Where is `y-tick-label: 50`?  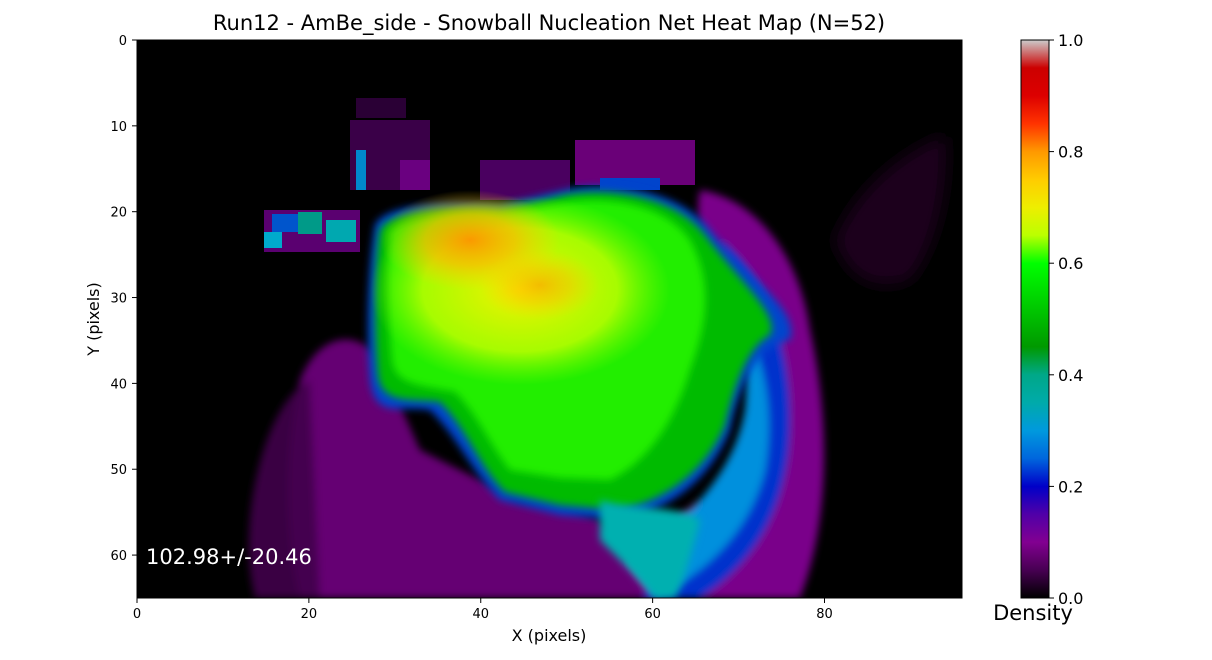 y-tick-label: 50 is located at coordinates (118, 470).